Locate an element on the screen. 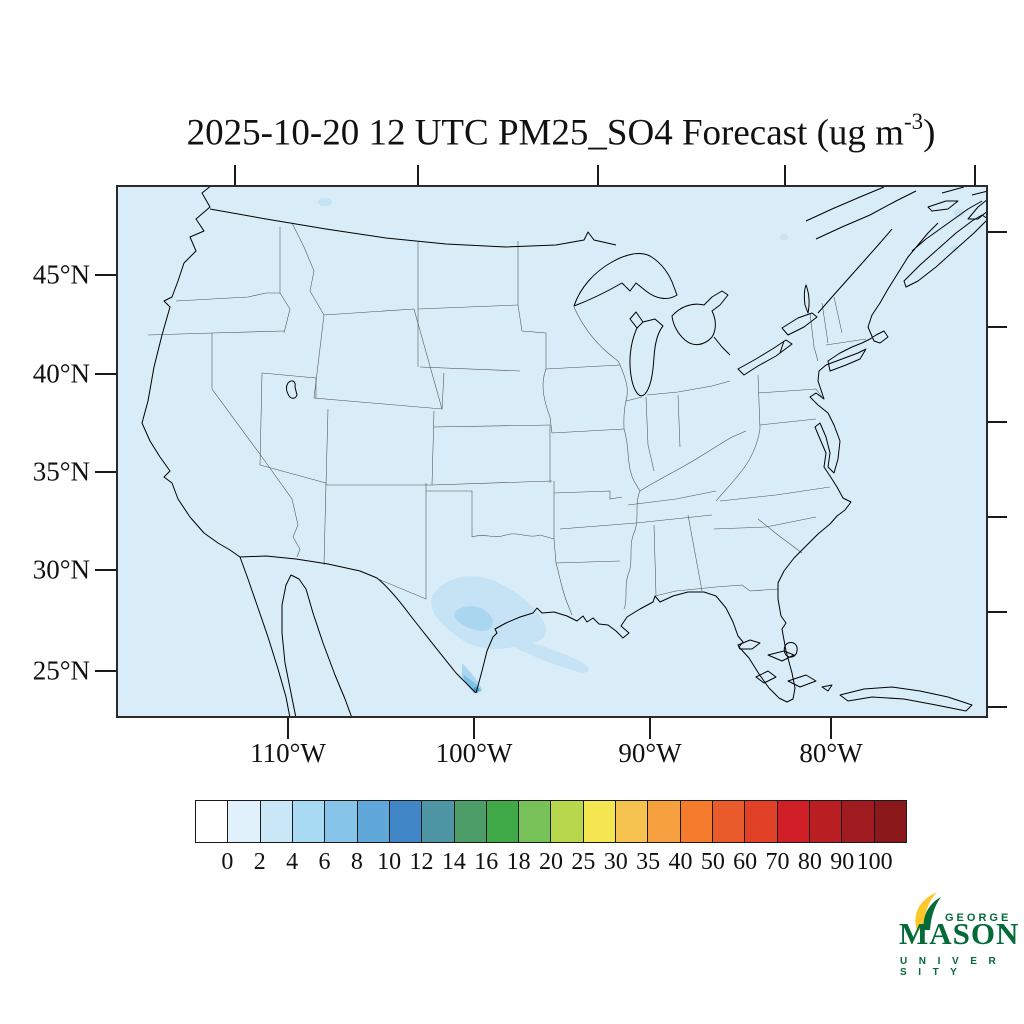 The height and width of the screenshot is (1024, 1024). lat-axis-label: 25°N is located at coordinates (61, 670).